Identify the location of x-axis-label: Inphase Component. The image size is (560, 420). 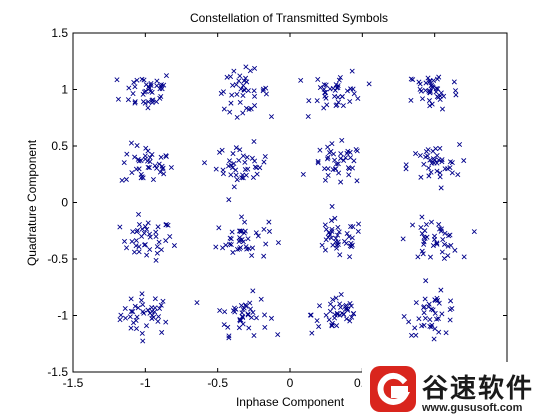
(290, 402).